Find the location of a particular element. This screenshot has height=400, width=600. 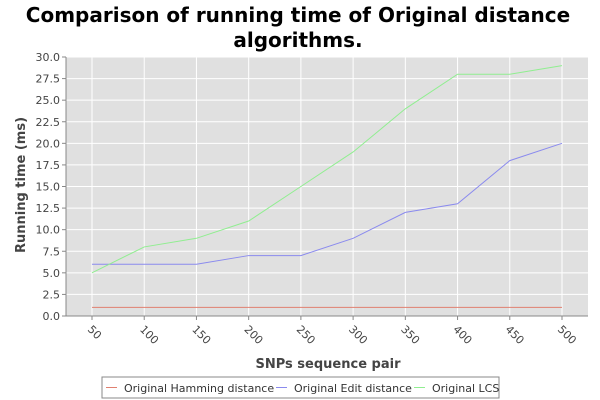

legend-label-2: Original Edit distance is located at coordinates (353, 388).